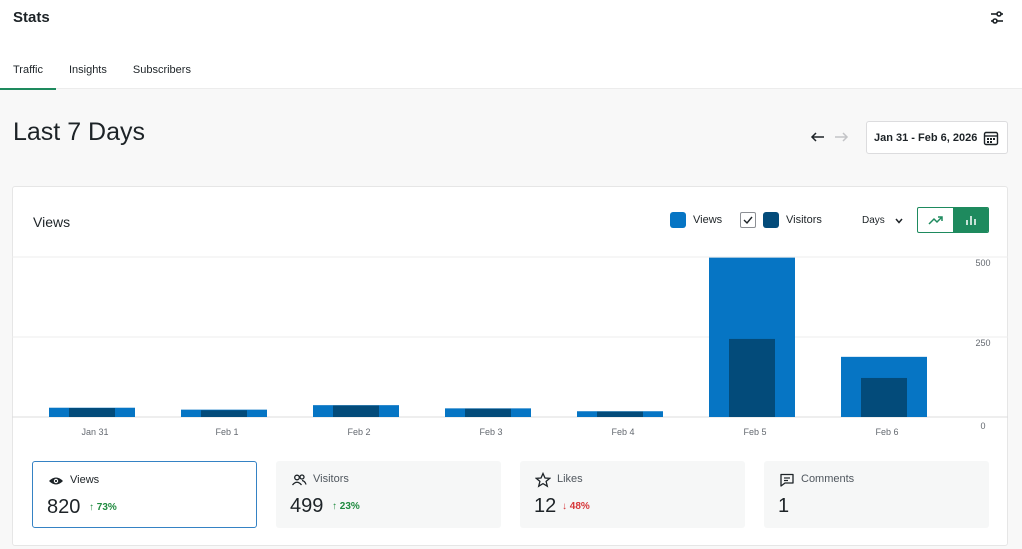 Image resolution: width=1022 pixels, height=549 pixels. Describe the element at coordinates (52, 222) in the screenshot. I see `chart-title: Views` at that location.